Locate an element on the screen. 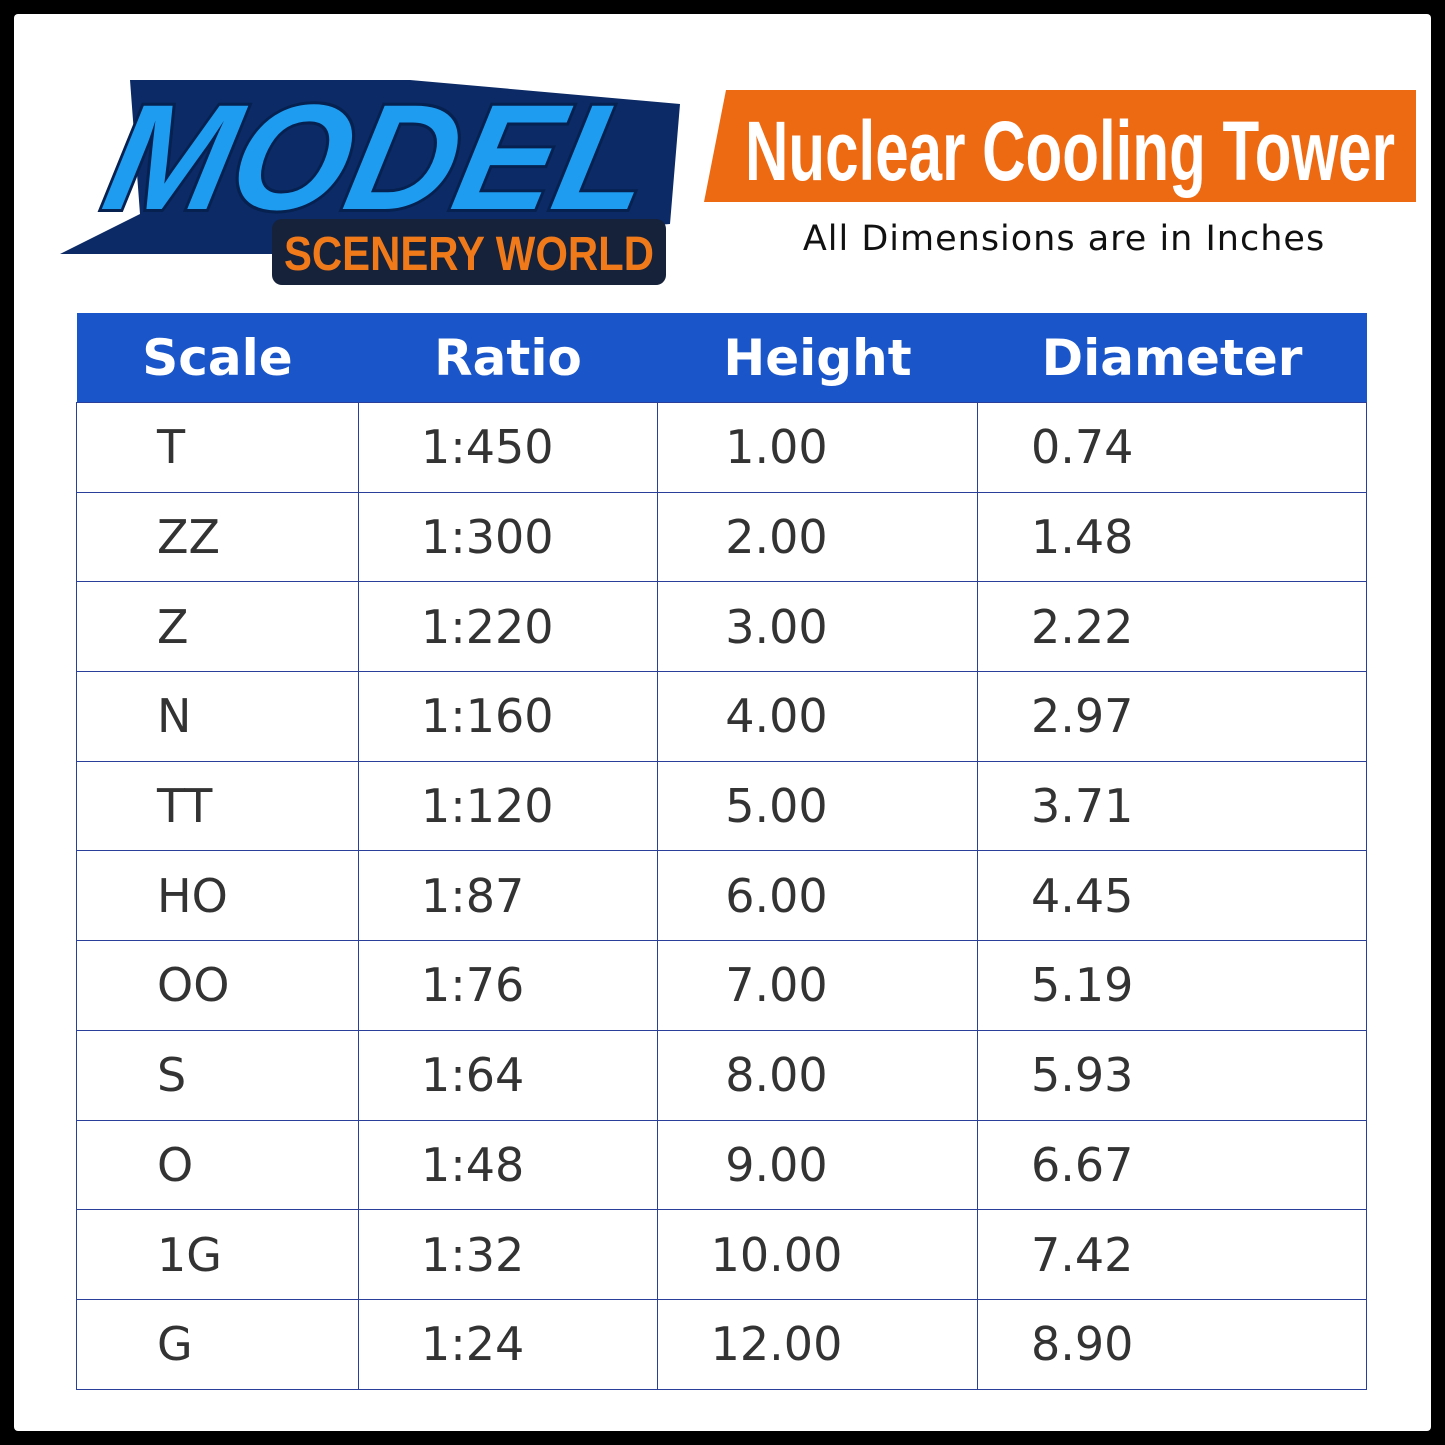 The image size is (1445, 1445). table-cell: 1.48 is located at coordinates (1172, 537).